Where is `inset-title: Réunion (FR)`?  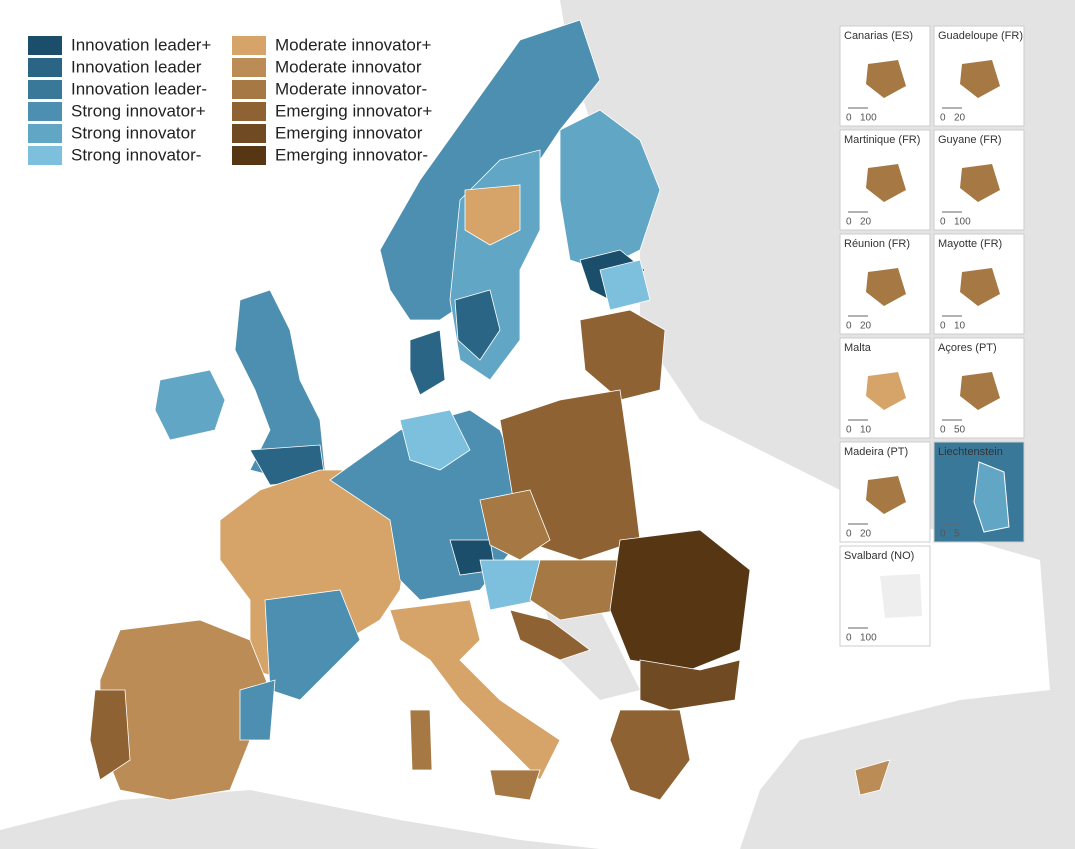 inset-title: Réunion (FR) is located at coordinates (877, 244).